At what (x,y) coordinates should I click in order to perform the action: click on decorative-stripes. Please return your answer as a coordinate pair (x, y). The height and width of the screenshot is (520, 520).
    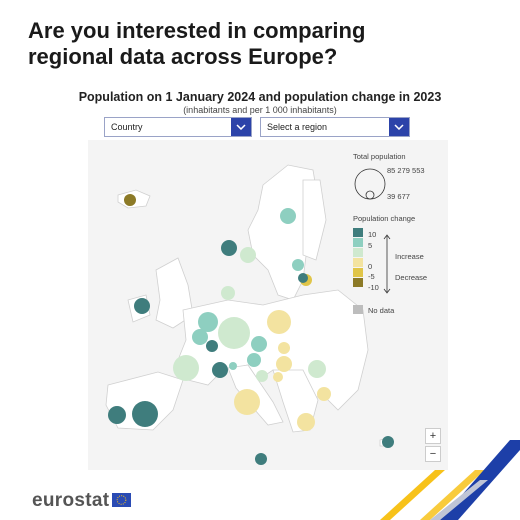
    Looking at the image, I should click on (450, 480).